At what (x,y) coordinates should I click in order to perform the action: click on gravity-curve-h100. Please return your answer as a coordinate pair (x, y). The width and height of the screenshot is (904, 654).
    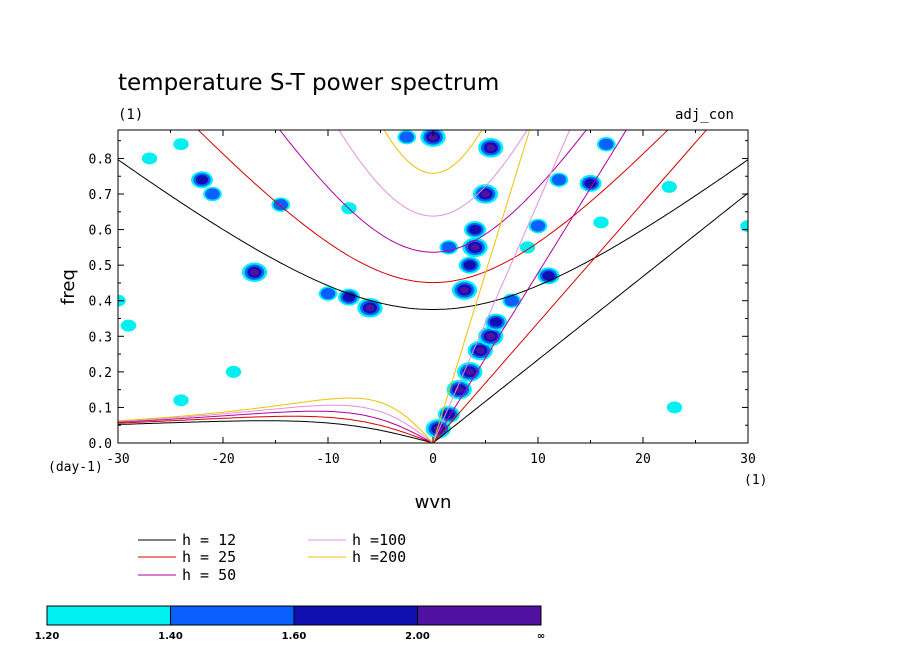
    Looking at the image, I should click on (433, 173).